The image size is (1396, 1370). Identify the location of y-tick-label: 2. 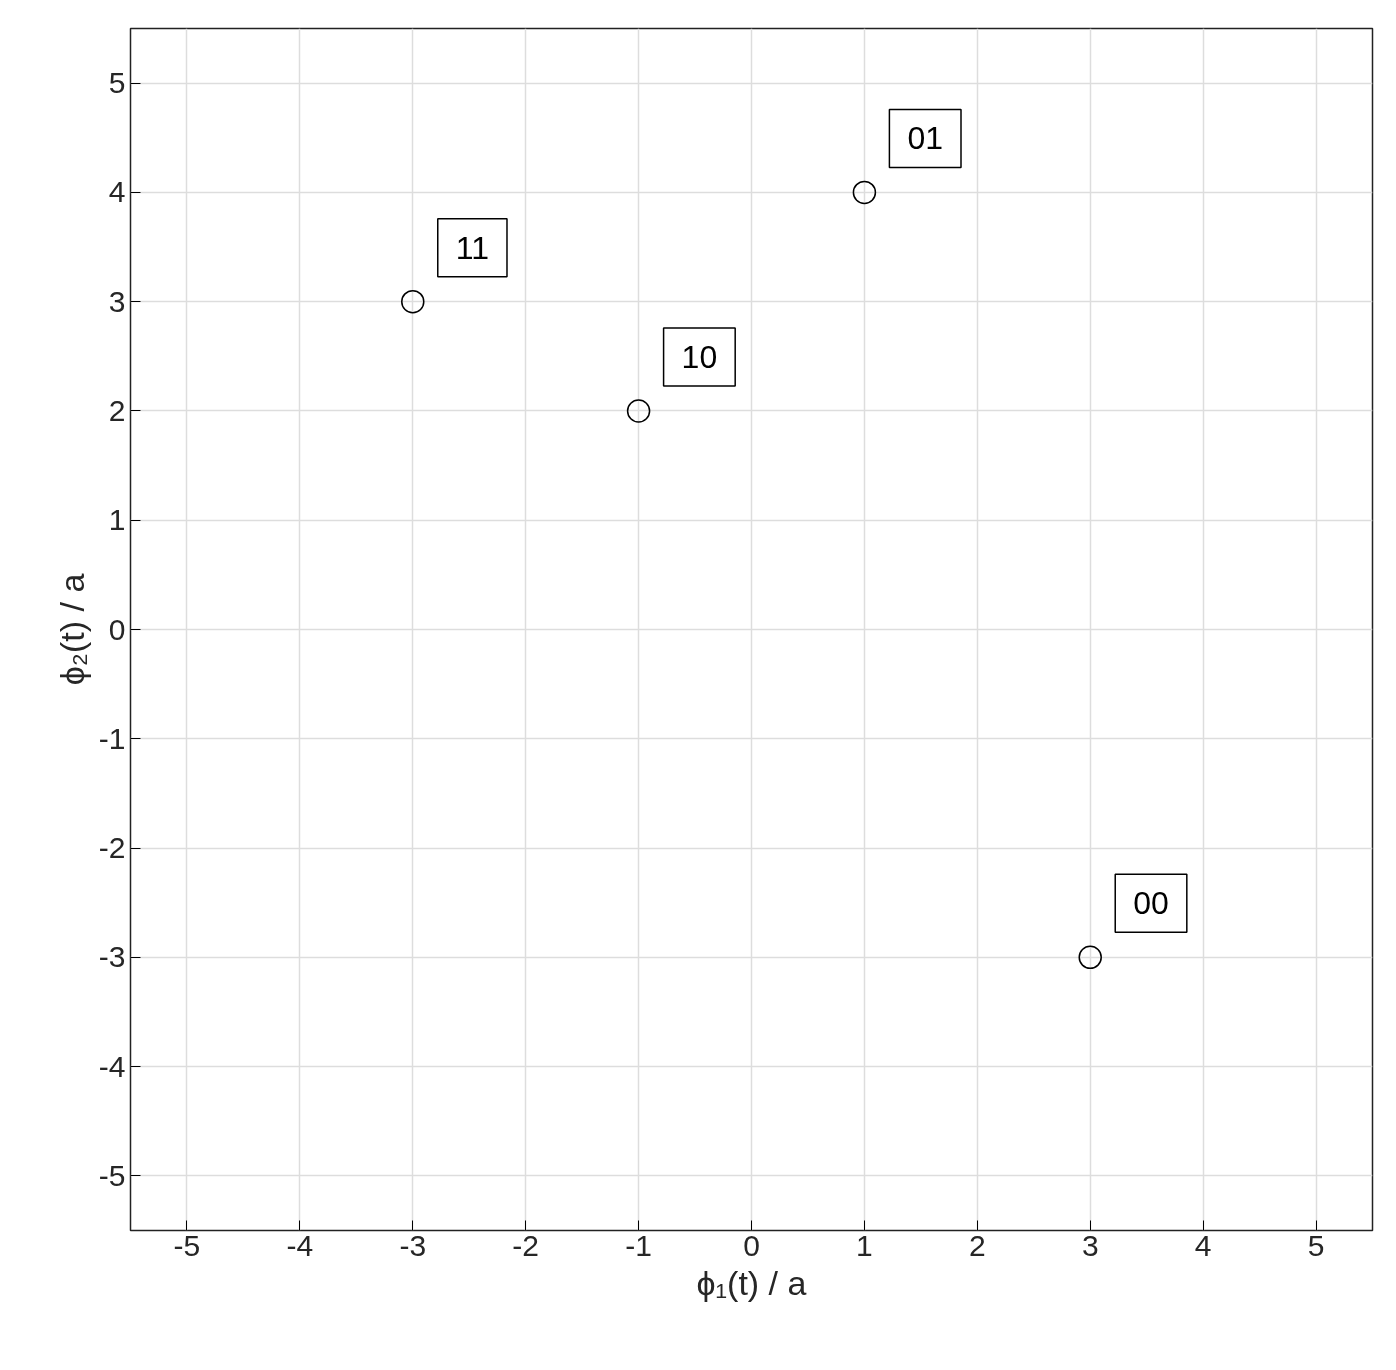
(117, 410).